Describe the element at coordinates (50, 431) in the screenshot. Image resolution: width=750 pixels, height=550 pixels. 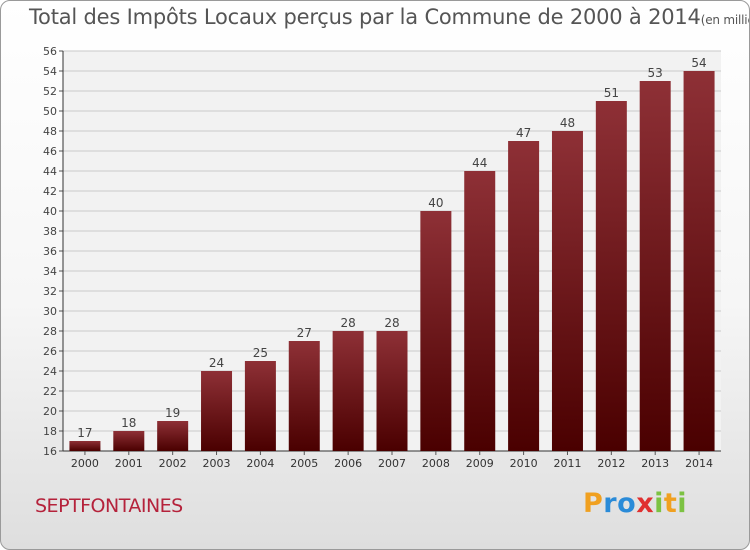
I see `y-tick-label: 18` at that location.